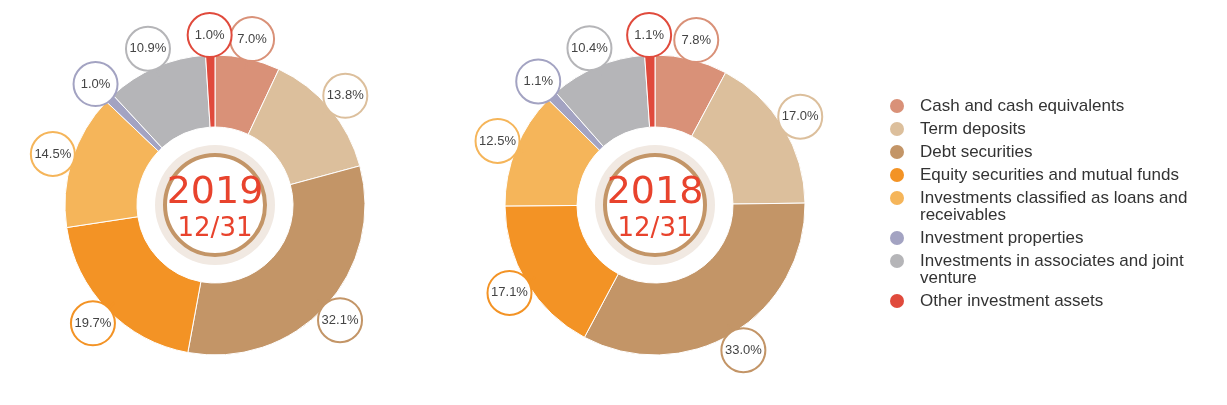  I want to click on data-label: 7.0%, so click(252, 38).